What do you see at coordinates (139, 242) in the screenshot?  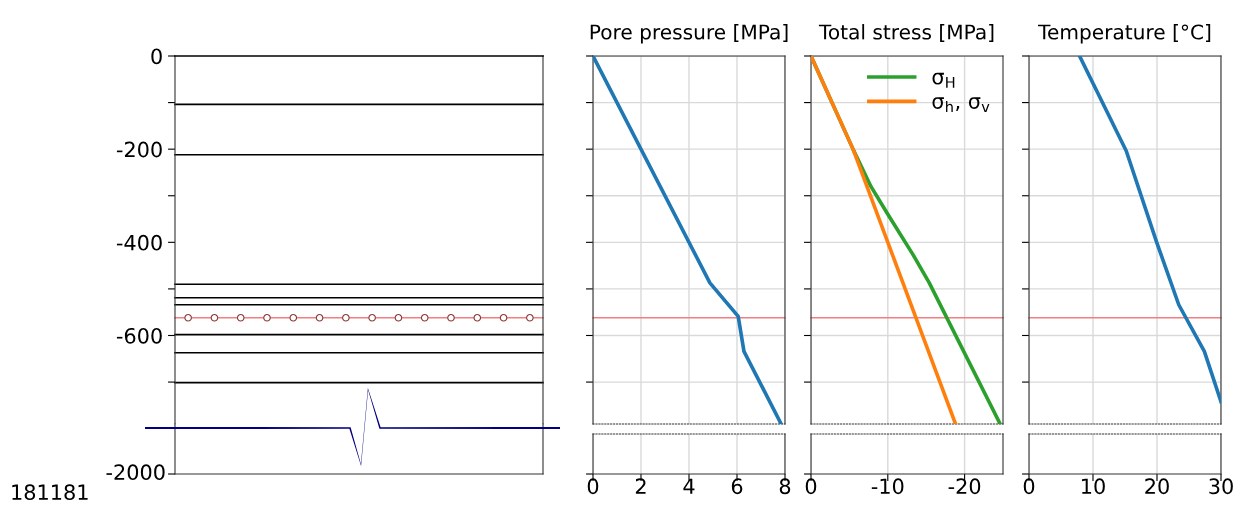 I see `y-tick-label: -400` at bounding box center [139, 242].